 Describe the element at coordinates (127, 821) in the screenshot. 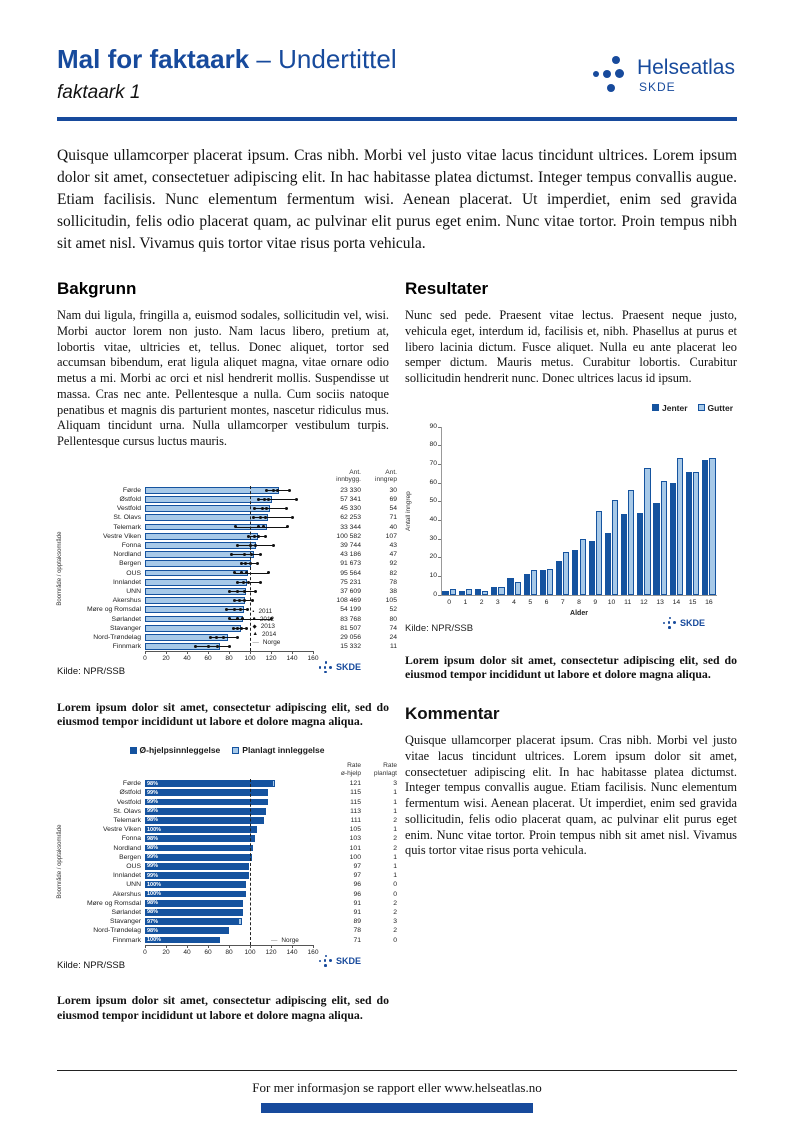

I see `row-label: Telemark` at that location.